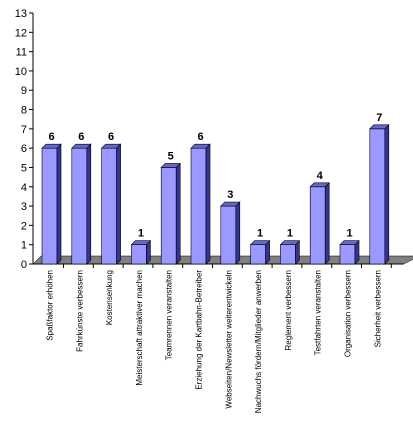 Image resolution: width=413 pixels, height=445 pixels. I want to click on y-tick-label: 7, so click(24, 130).